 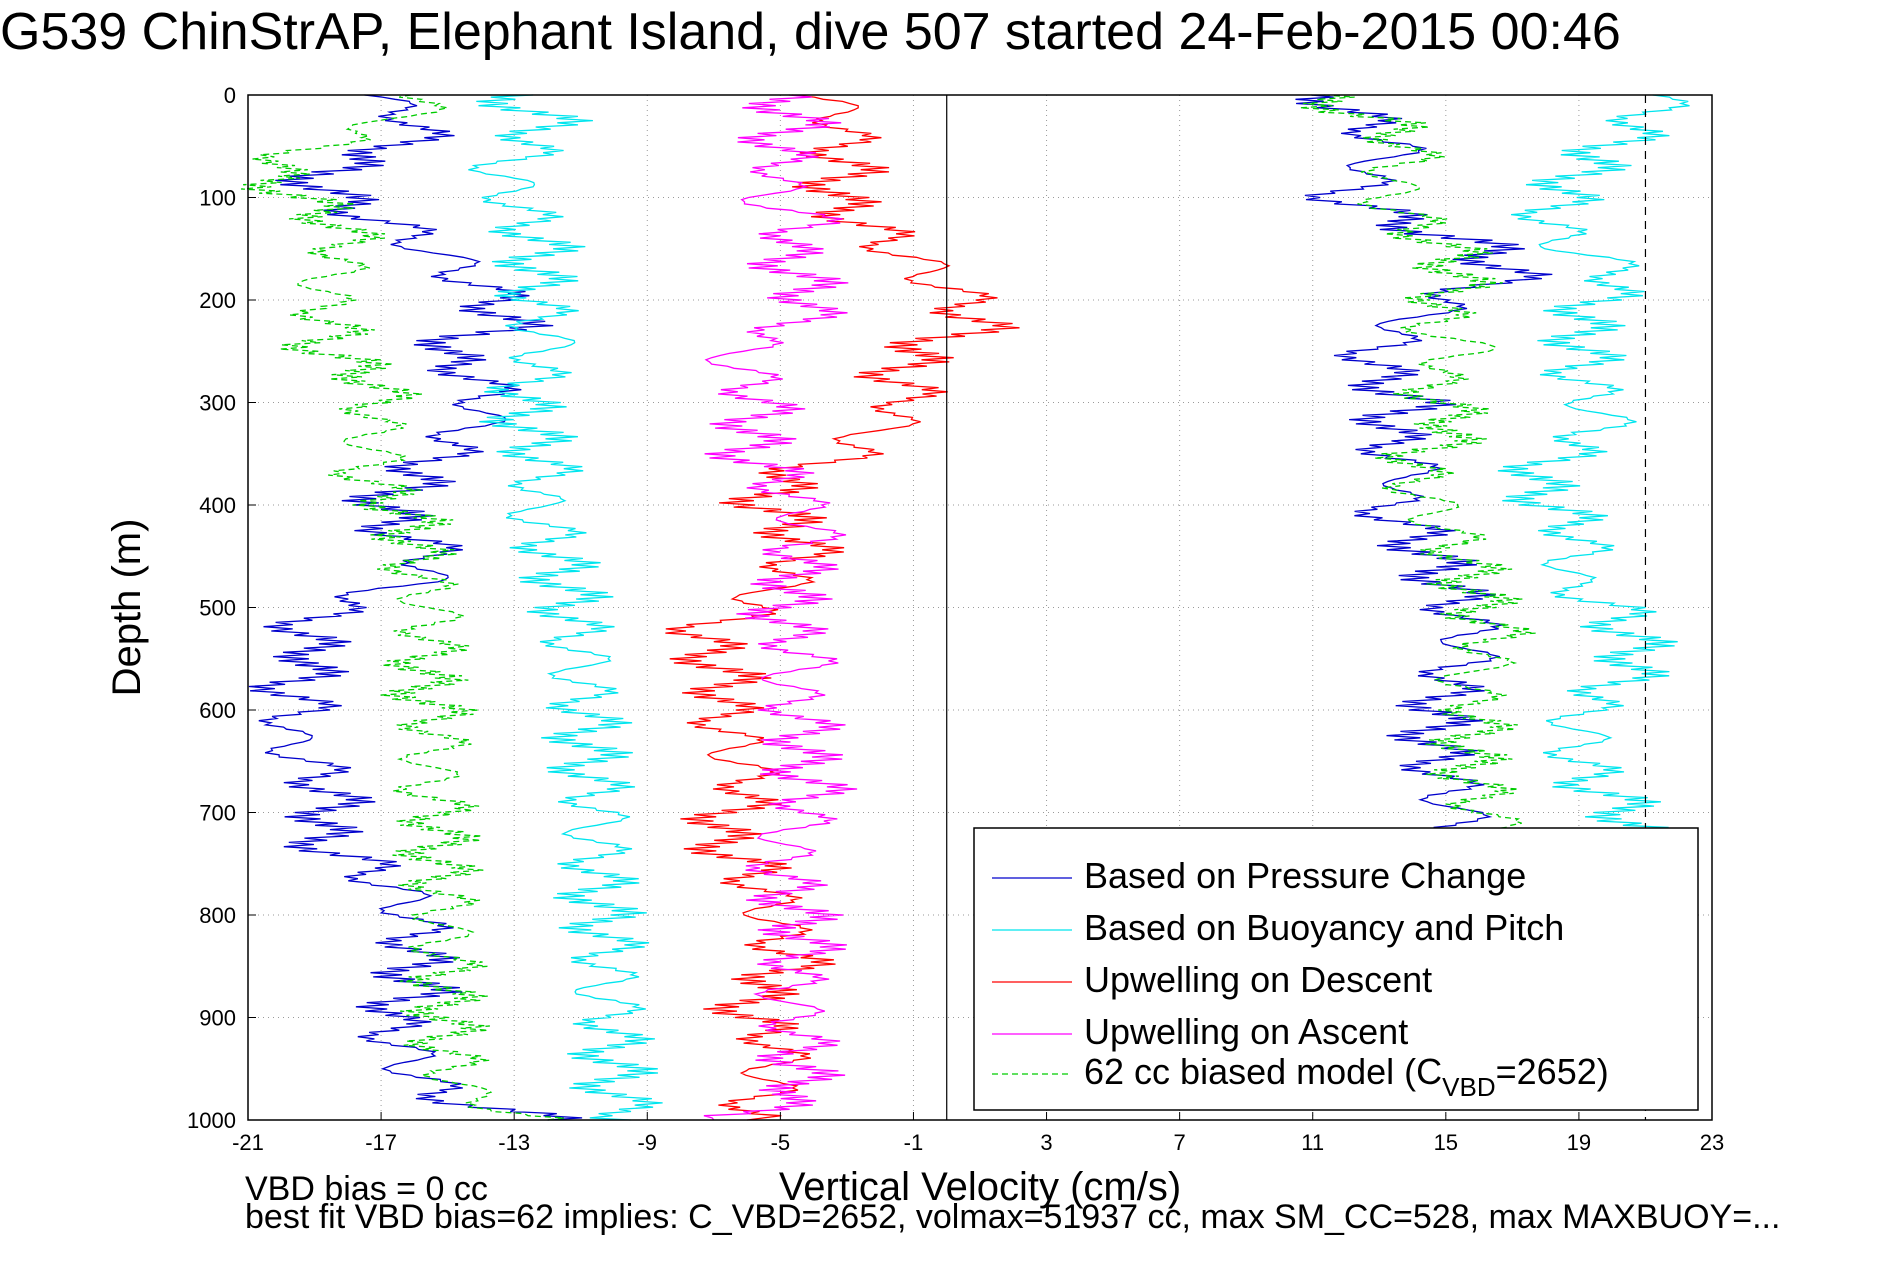 I want to click on y-tick-label: 600, so click(x=217, y=710).